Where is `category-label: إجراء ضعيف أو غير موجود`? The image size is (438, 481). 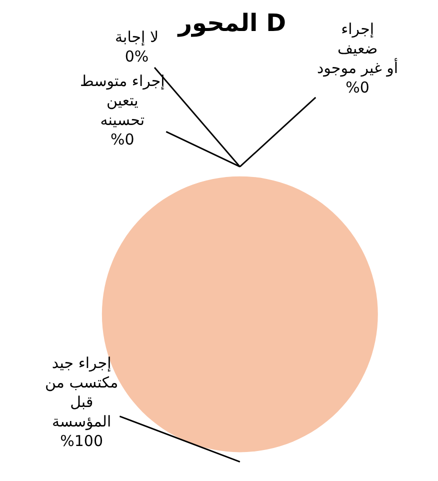 category-label: إجراء ضعيف أو غير موجود is located at coordinates (357, 48).